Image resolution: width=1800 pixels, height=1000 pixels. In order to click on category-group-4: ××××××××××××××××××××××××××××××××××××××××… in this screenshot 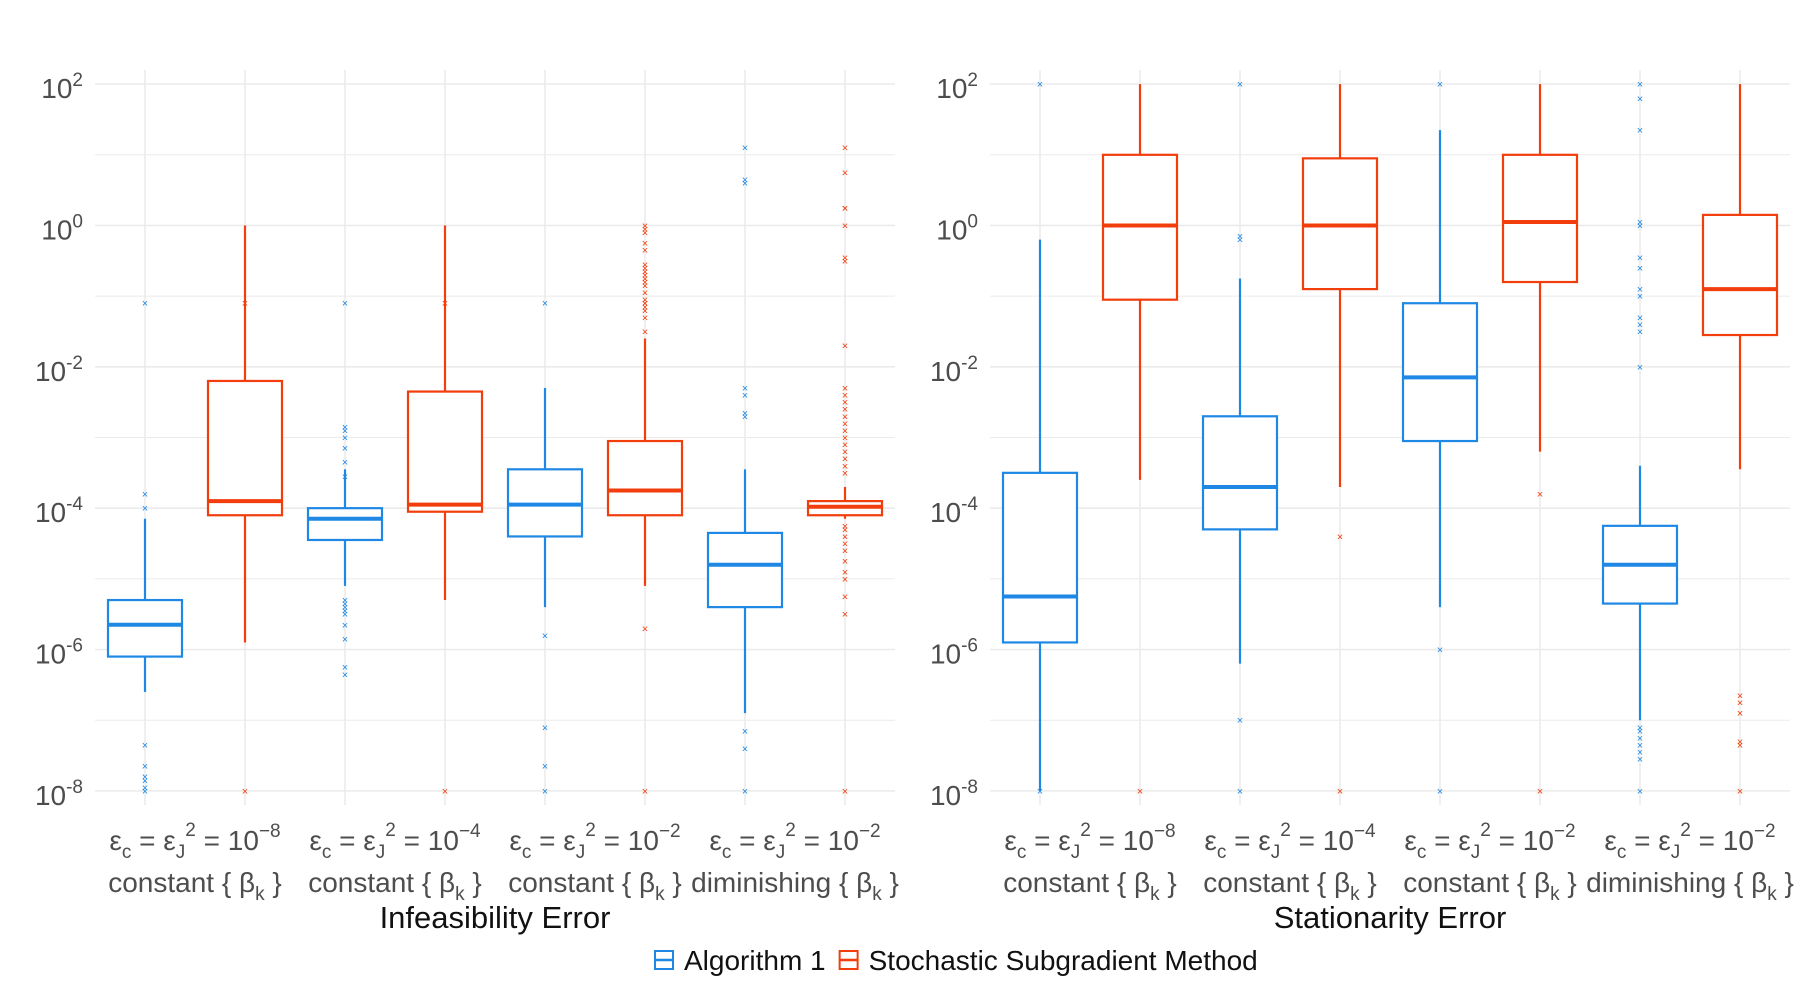, I will do `click(795, 524)`.